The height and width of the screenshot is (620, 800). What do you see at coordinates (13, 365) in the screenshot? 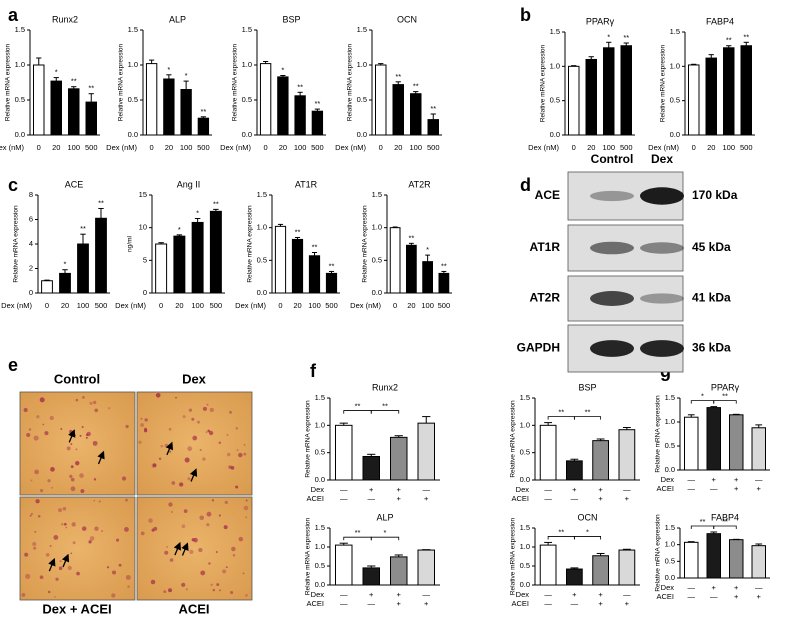
I see `panel-letter: e` at bounding box center [13, 365].